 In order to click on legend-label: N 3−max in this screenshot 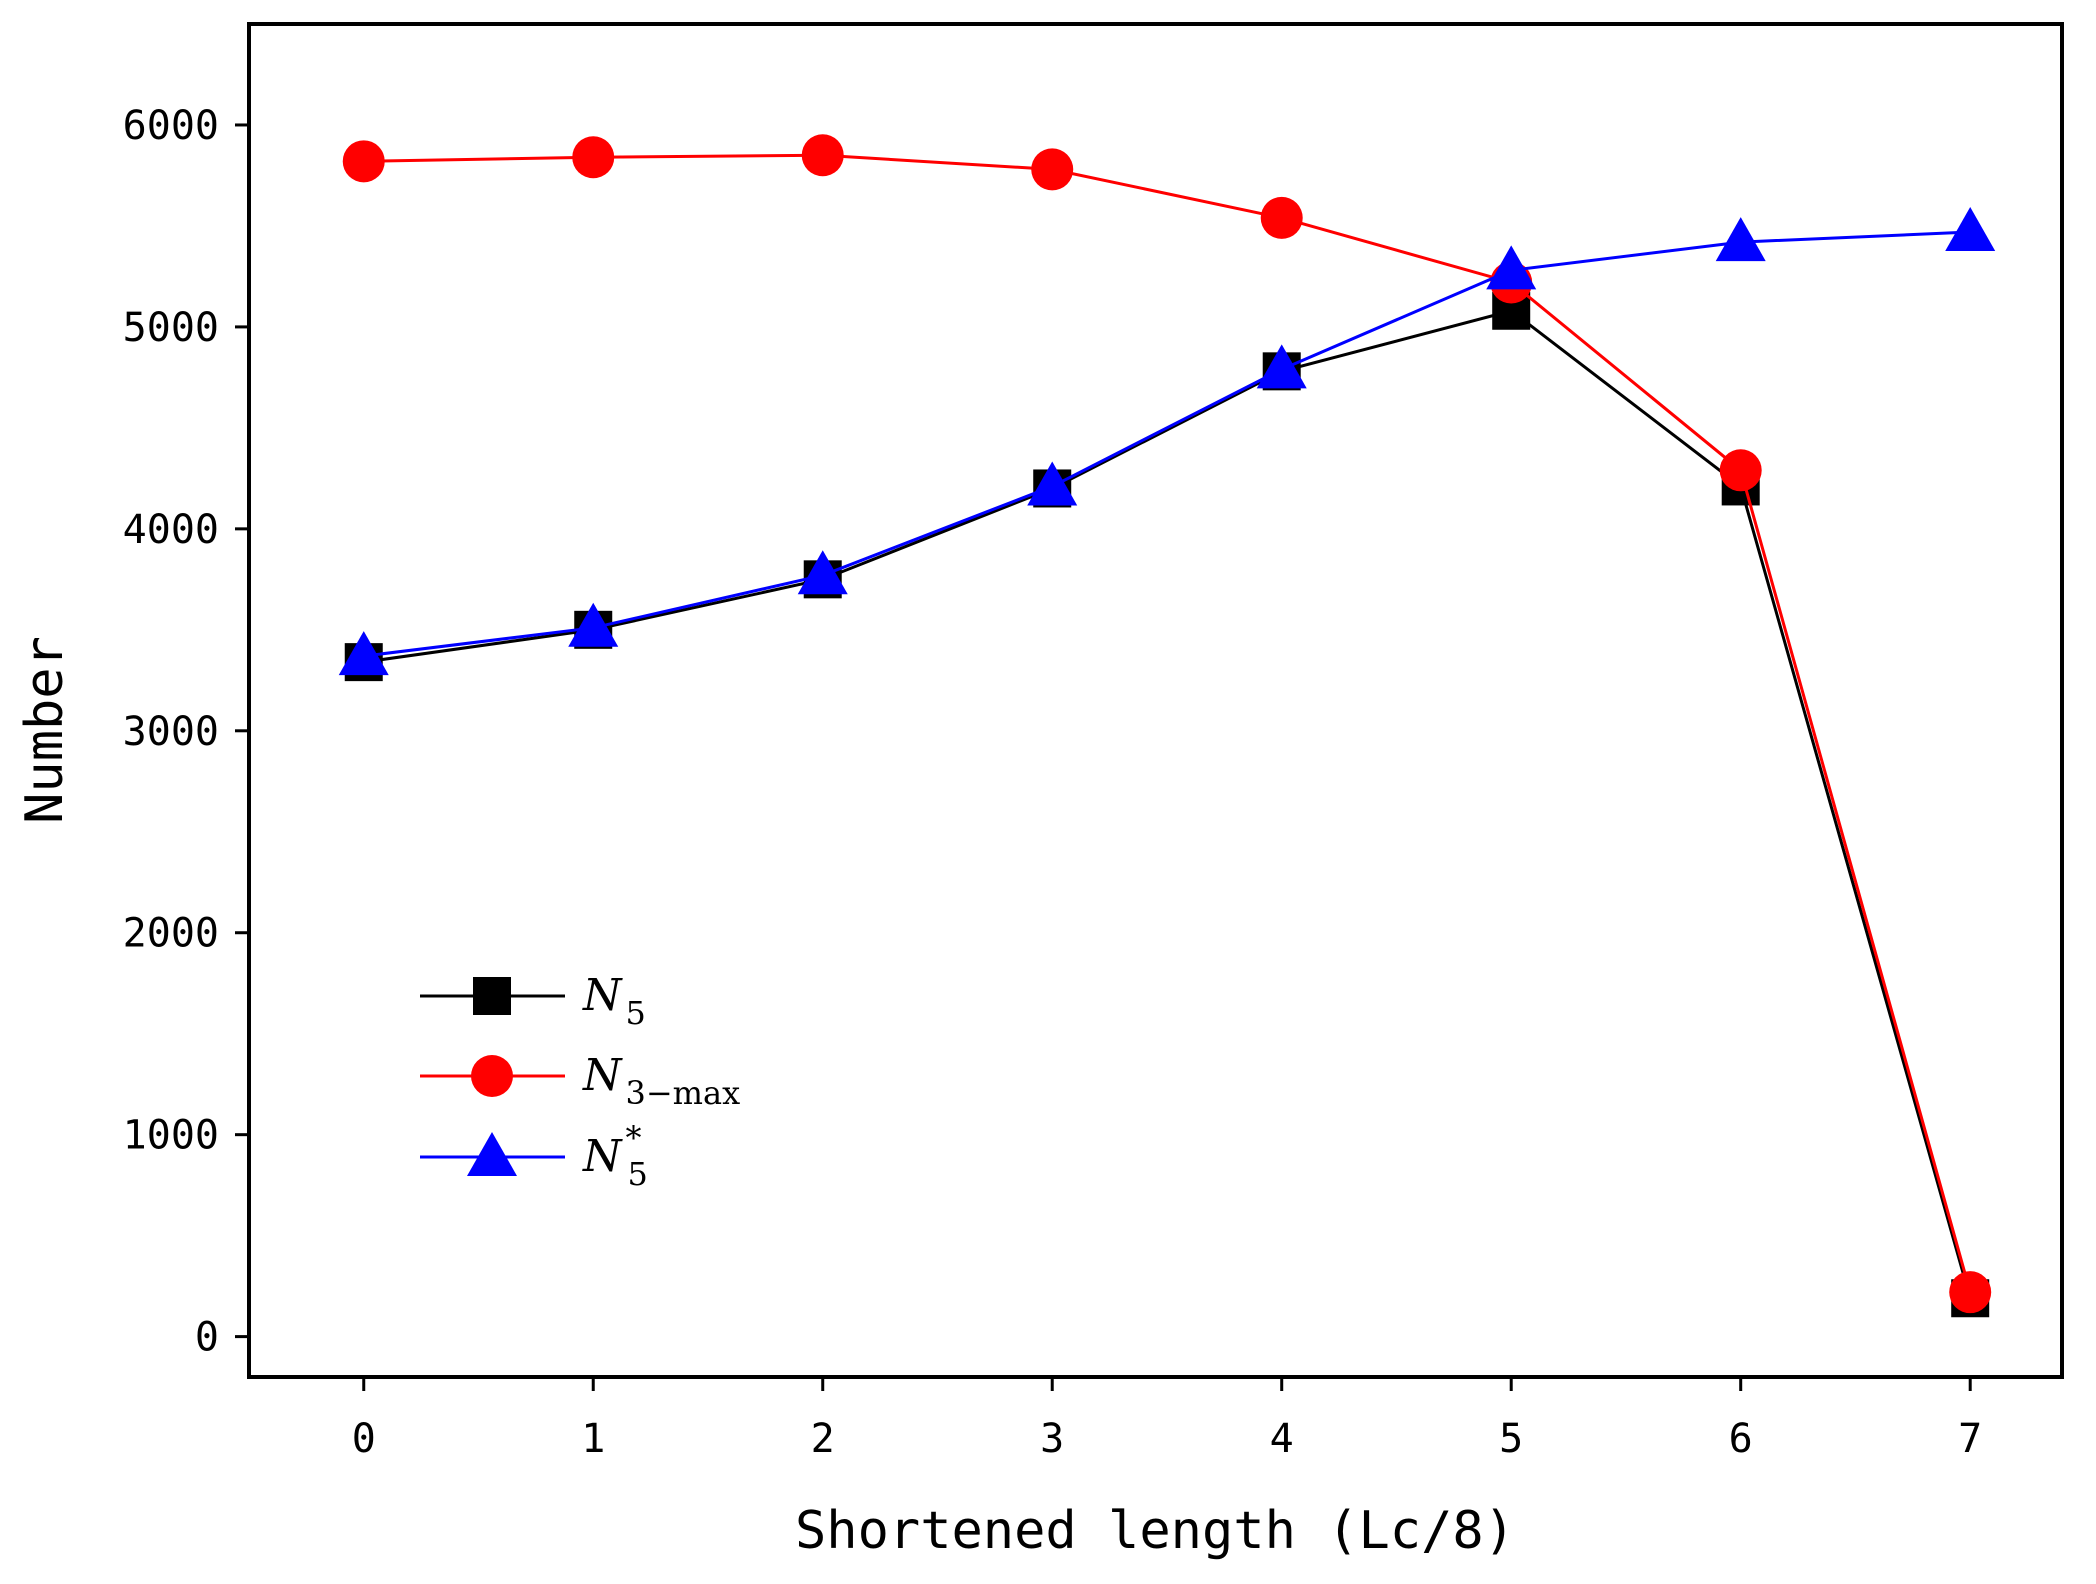, I will do `click(661, 1081)`.